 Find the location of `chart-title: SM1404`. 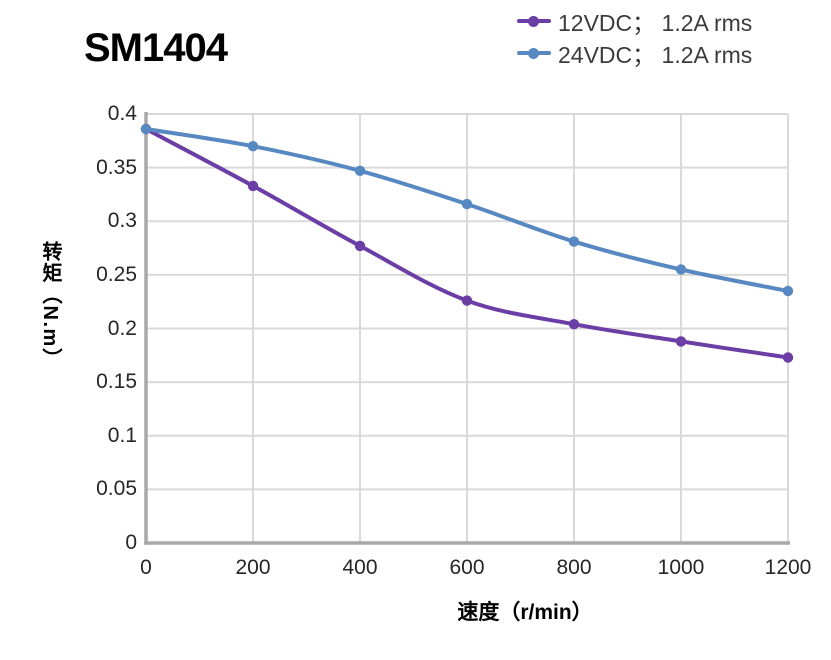

chart-title: SM1404 is located at coordinates (156, 48).